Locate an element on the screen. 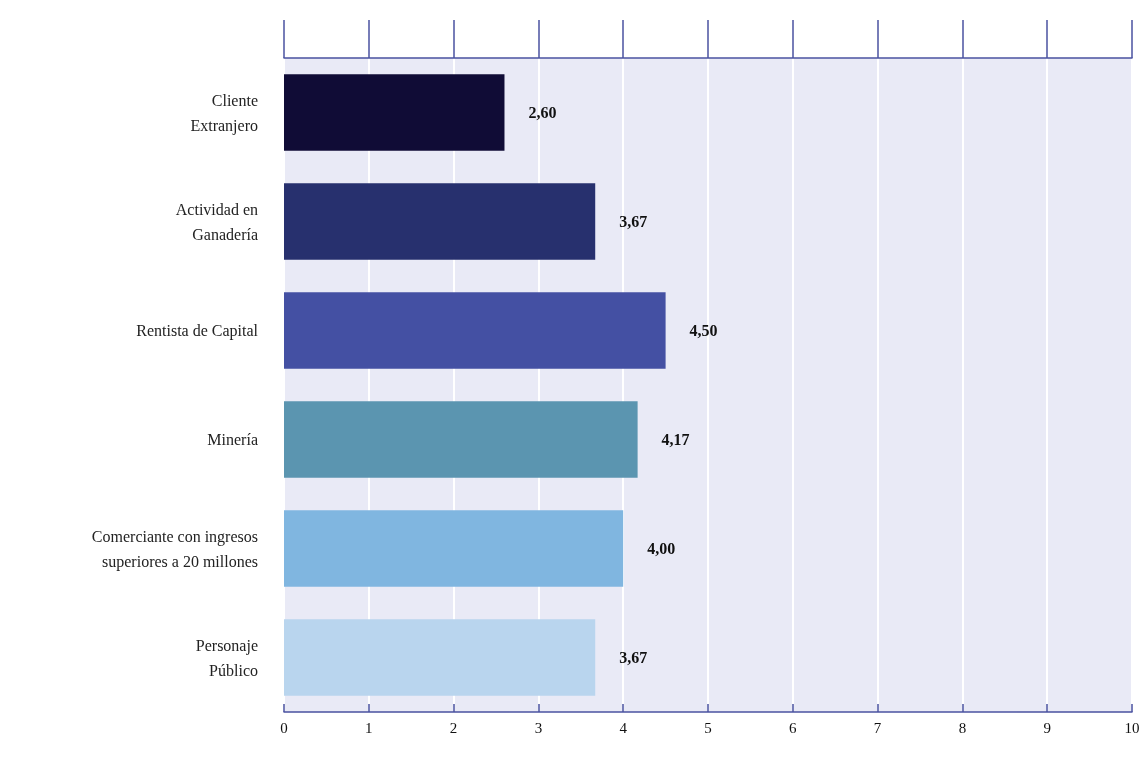 The width and height of the screenshot is (1144, 778). x-tick-label: 2 is located at coordinates (453, 727).